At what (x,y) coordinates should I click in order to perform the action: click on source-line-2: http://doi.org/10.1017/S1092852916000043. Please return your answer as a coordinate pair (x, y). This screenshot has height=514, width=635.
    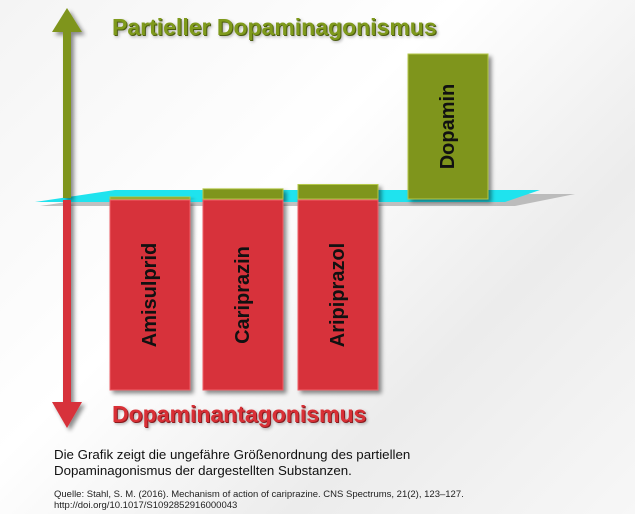
    Looking at the image, I should click on (146, 505).